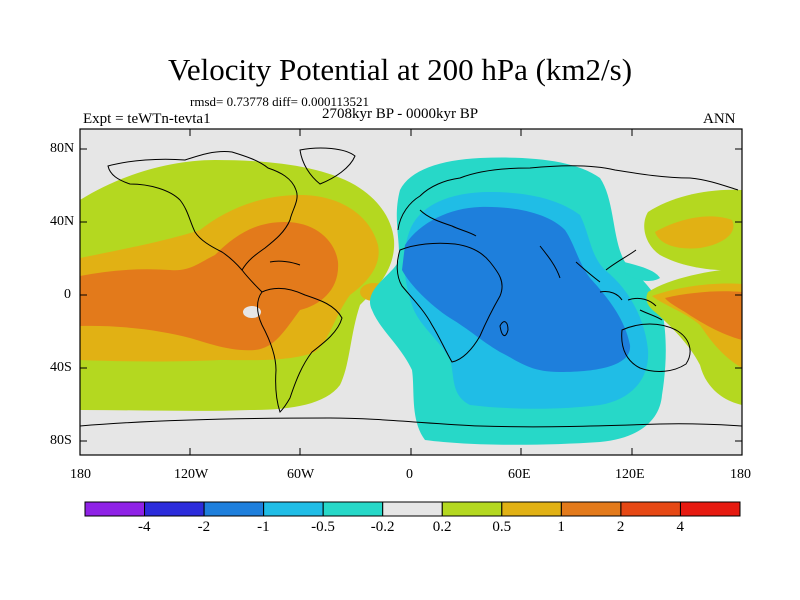 The image size is (800, 600). What do you see at coordinates (519, 474) in the screenshot?
I see `lon-label-60e: 60E` at bounding box center [519, 474].